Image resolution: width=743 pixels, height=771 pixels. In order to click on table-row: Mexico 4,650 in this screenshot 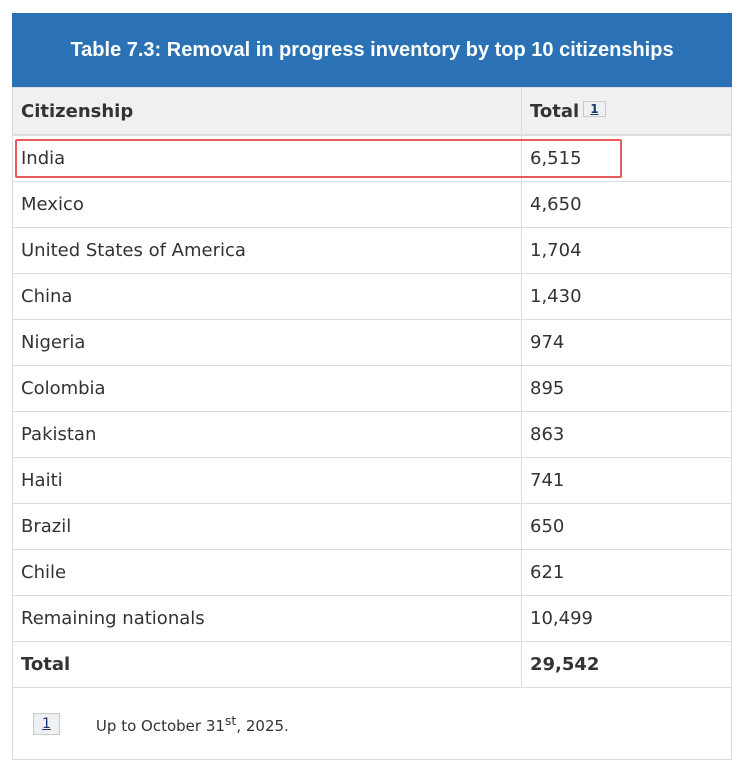, I will do `click(372, 204)`.